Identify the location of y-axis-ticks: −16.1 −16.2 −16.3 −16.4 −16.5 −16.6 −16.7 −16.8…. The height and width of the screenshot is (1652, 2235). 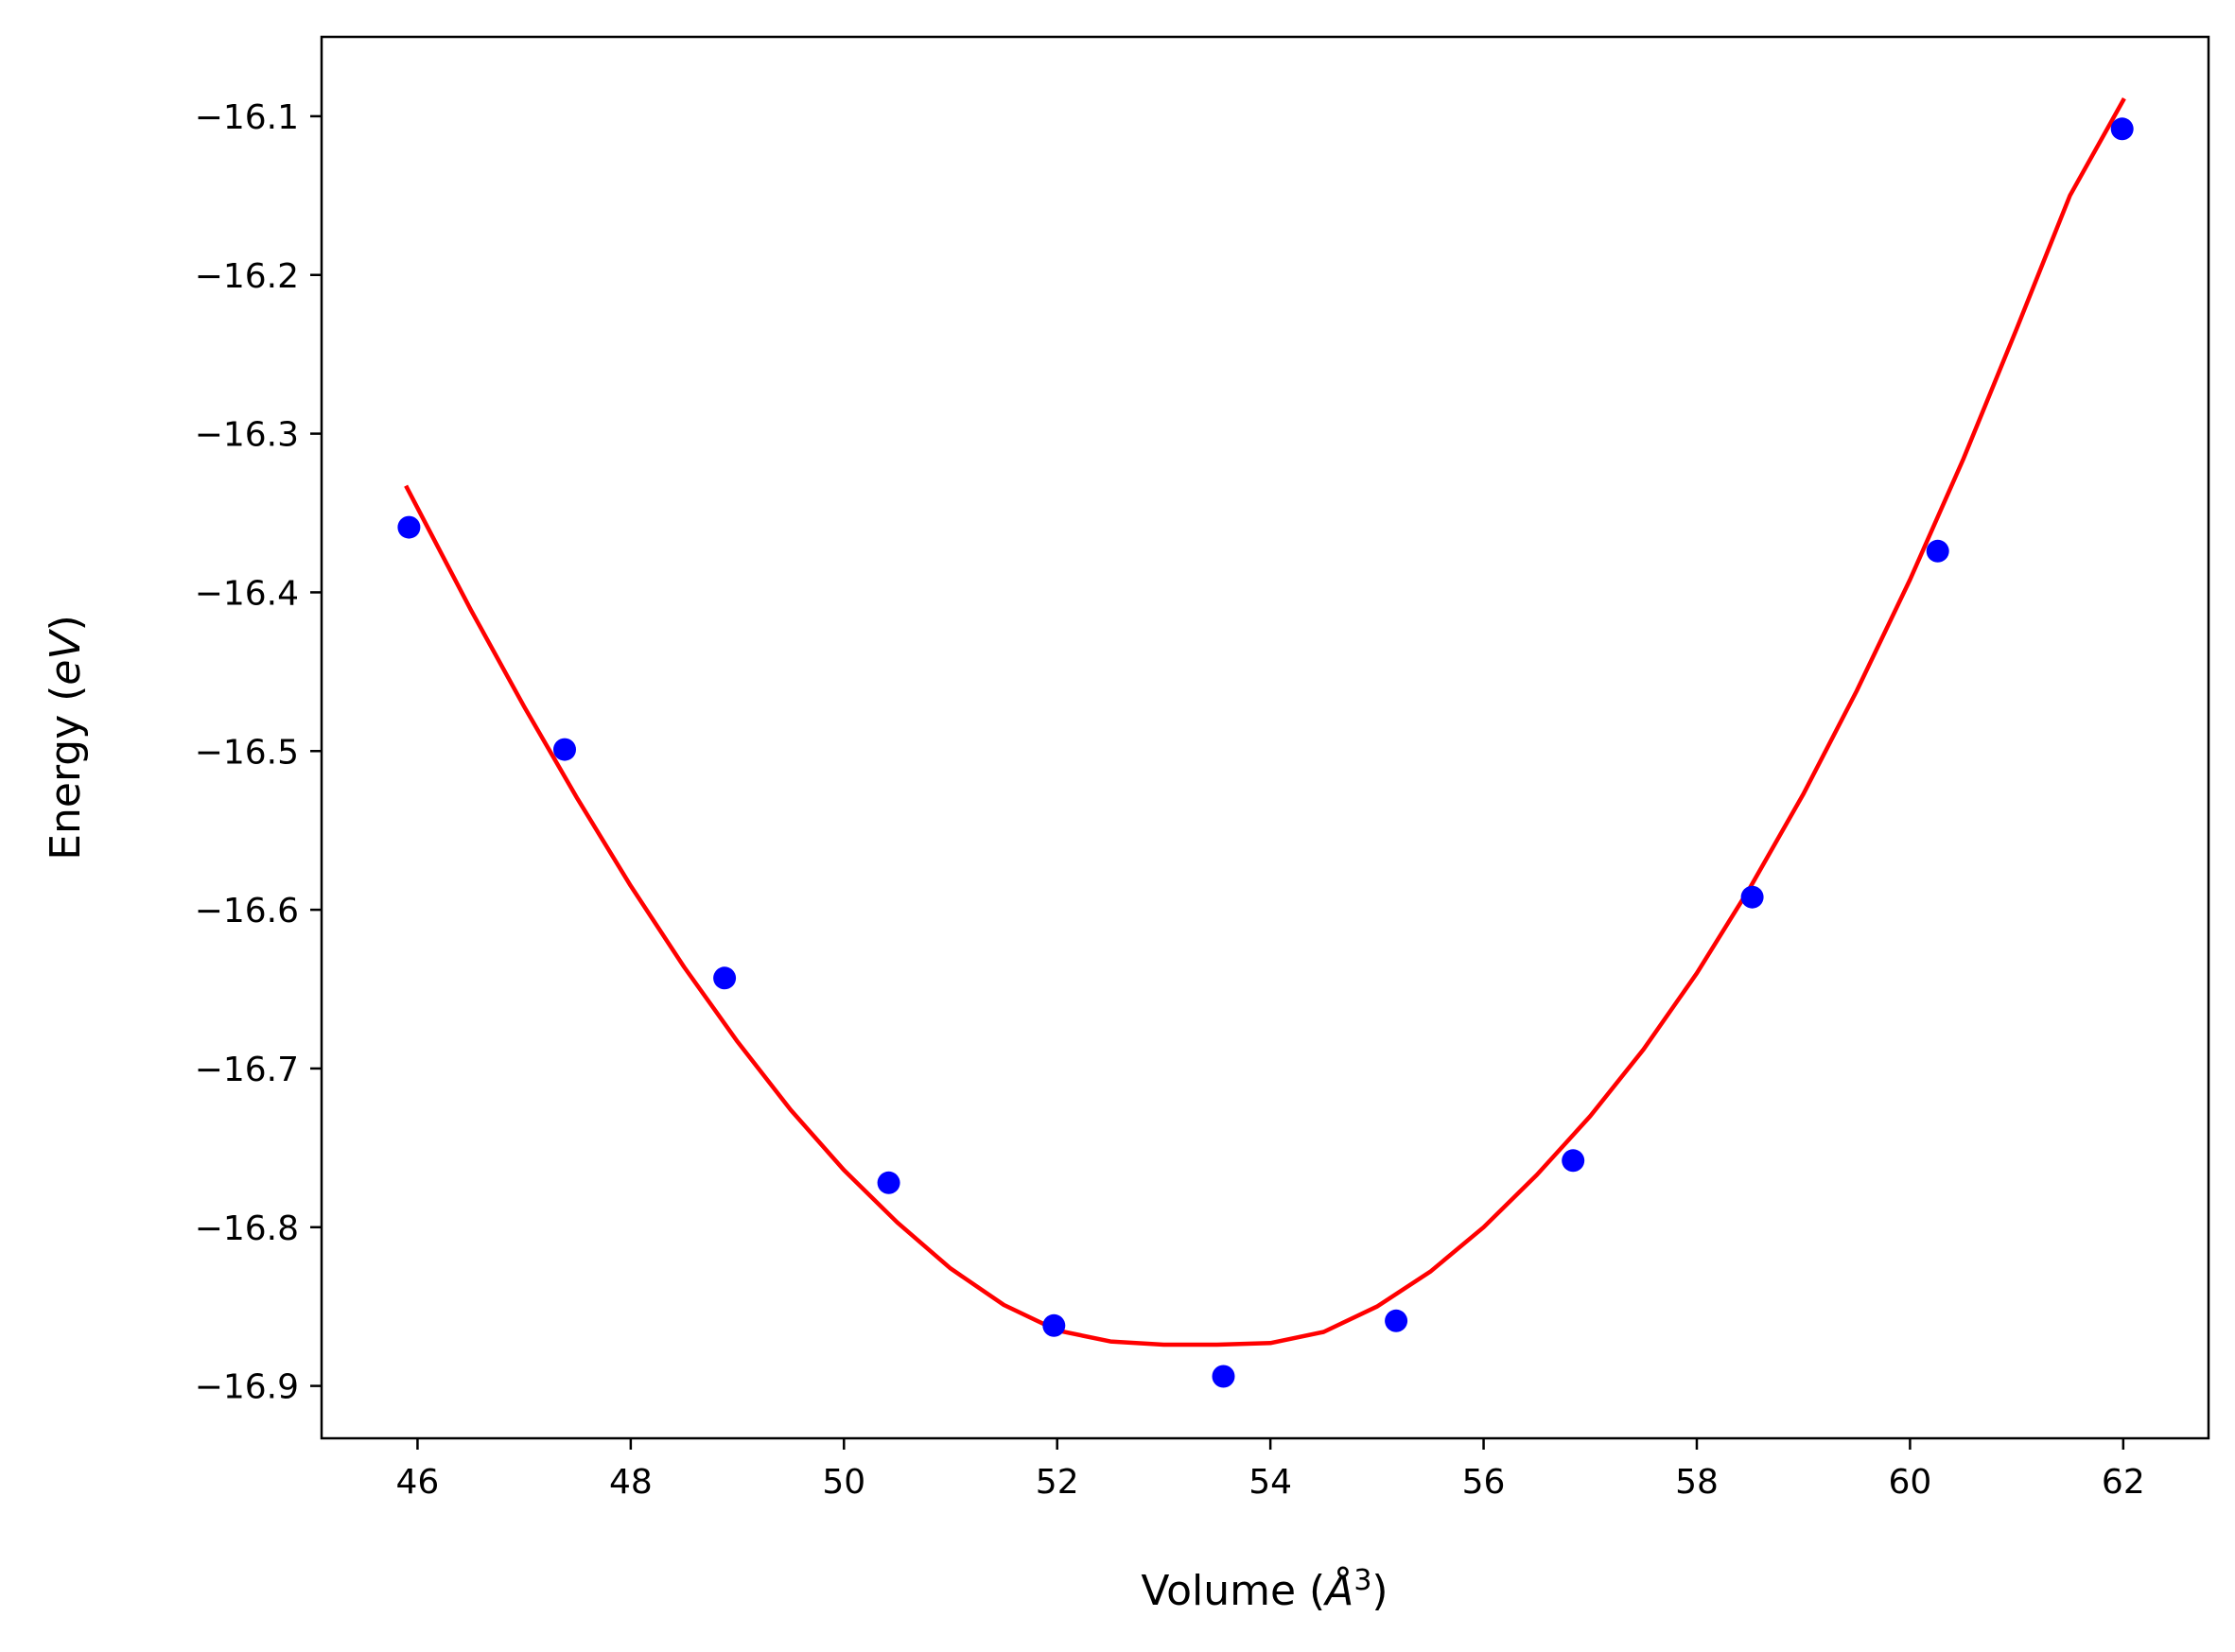
(258, 753).